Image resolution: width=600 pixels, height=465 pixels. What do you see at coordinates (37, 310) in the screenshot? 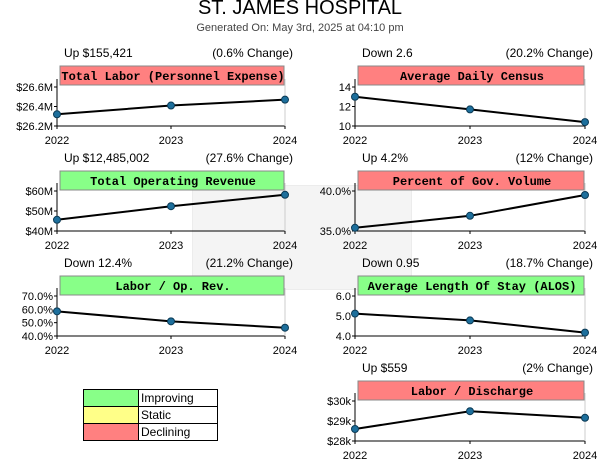
I see `y-tick-label: 60.0%` at bounding box center [37, 310].